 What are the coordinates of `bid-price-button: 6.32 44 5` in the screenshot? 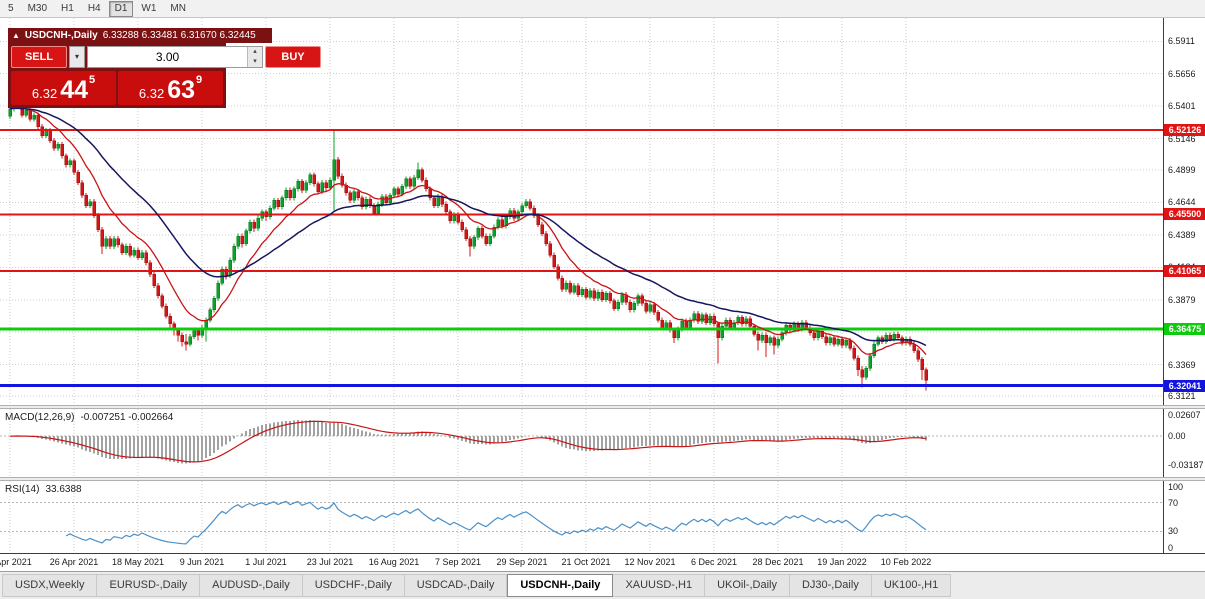 It's located at (63, 88).